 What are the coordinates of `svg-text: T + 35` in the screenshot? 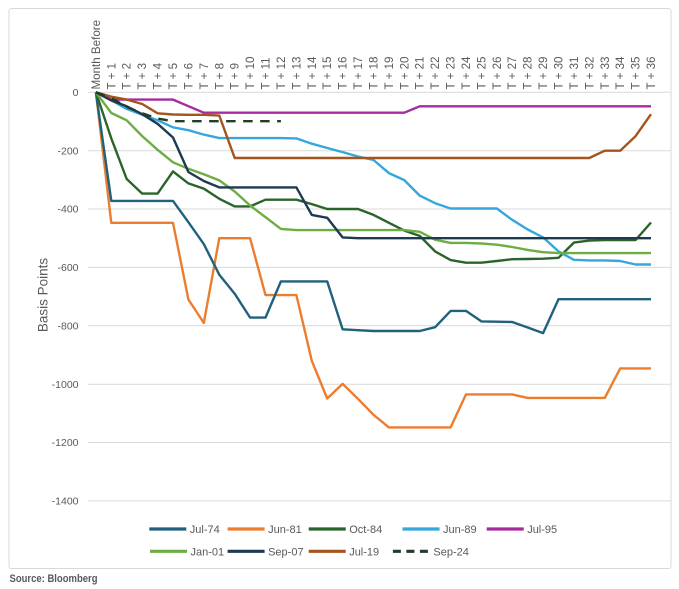 It's located at (636, 73).